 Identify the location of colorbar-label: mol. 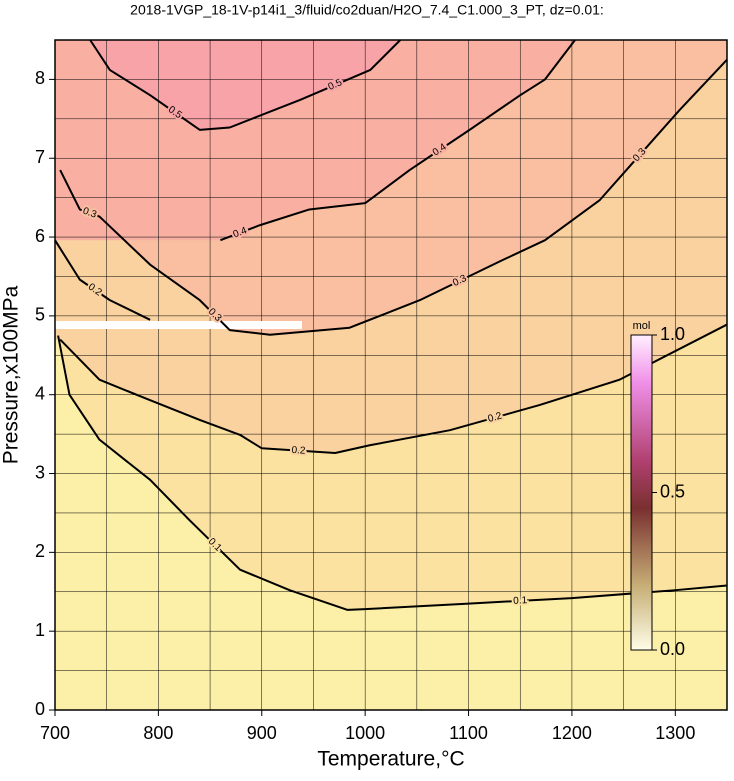
(642, 326).